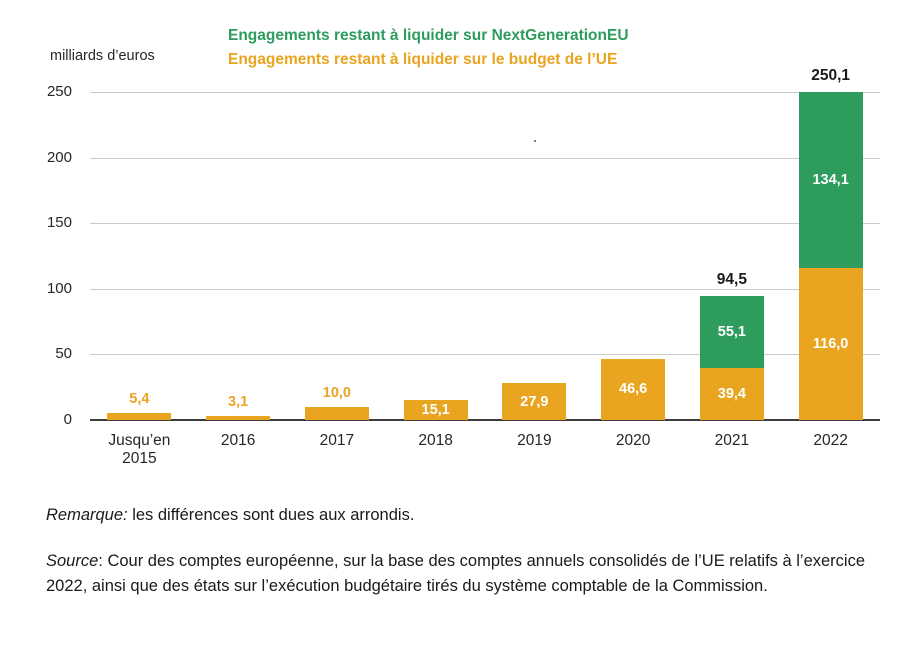 This screenshot has height=666, width=924. Describe the element at coordinates (63, 354) in the screenshot. I see `y-tick-label: 50` at that location.